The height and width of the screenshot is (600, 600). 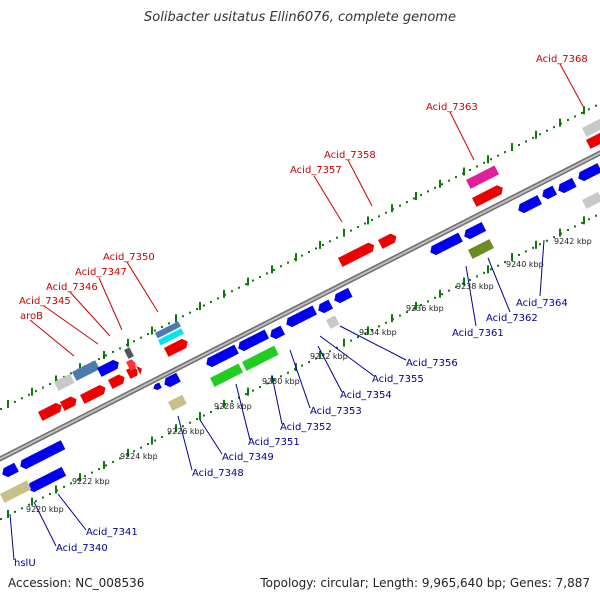 What do you see at coordinates (336, 411) in the screenshot?
I see `label-acid-7353: Acid_7353` at bounding box center [336, 411].